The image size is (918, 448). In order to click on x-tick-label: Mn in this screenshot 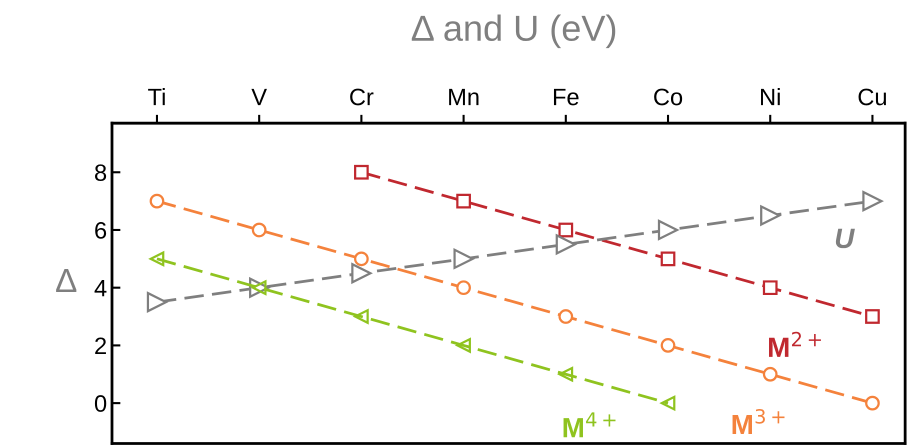, I will do `click(463, 97)`.